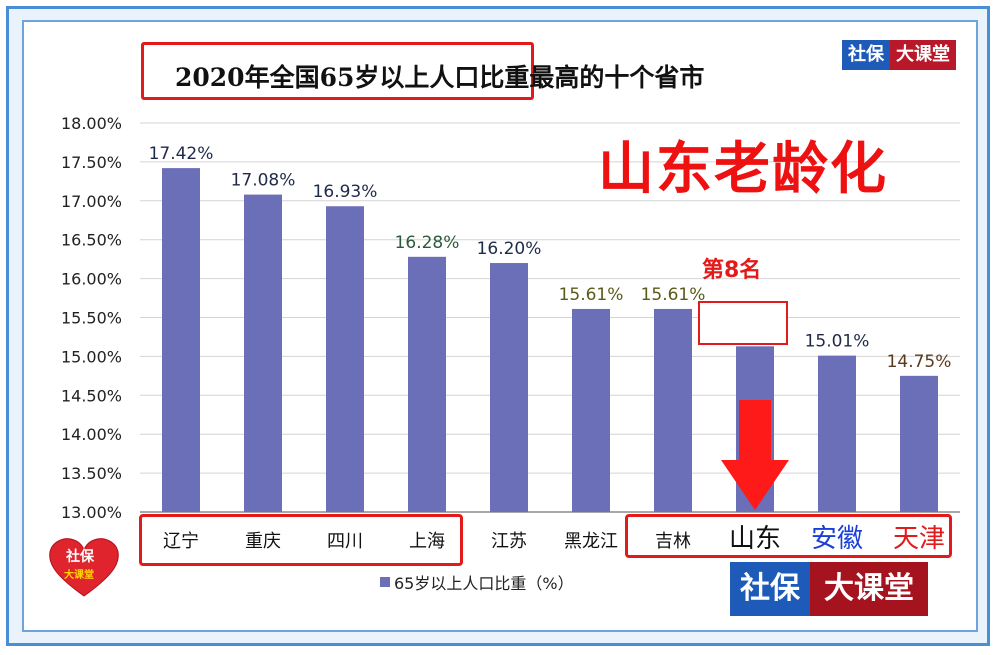  What do you see at coordinates (919, 362) in the screenshot?
I see `data-label: 14.75%` at bounding box center [919, 362].